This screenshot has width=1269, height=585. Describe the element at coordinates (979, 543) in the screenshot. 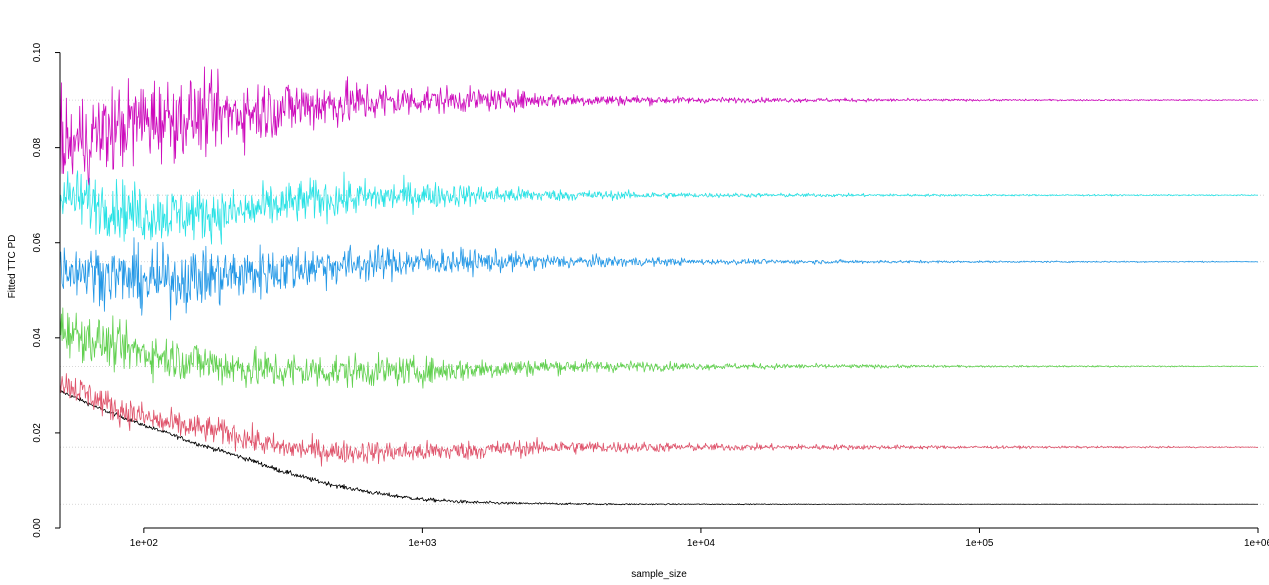

I see `x-tick-label: 1e+05` at that location.